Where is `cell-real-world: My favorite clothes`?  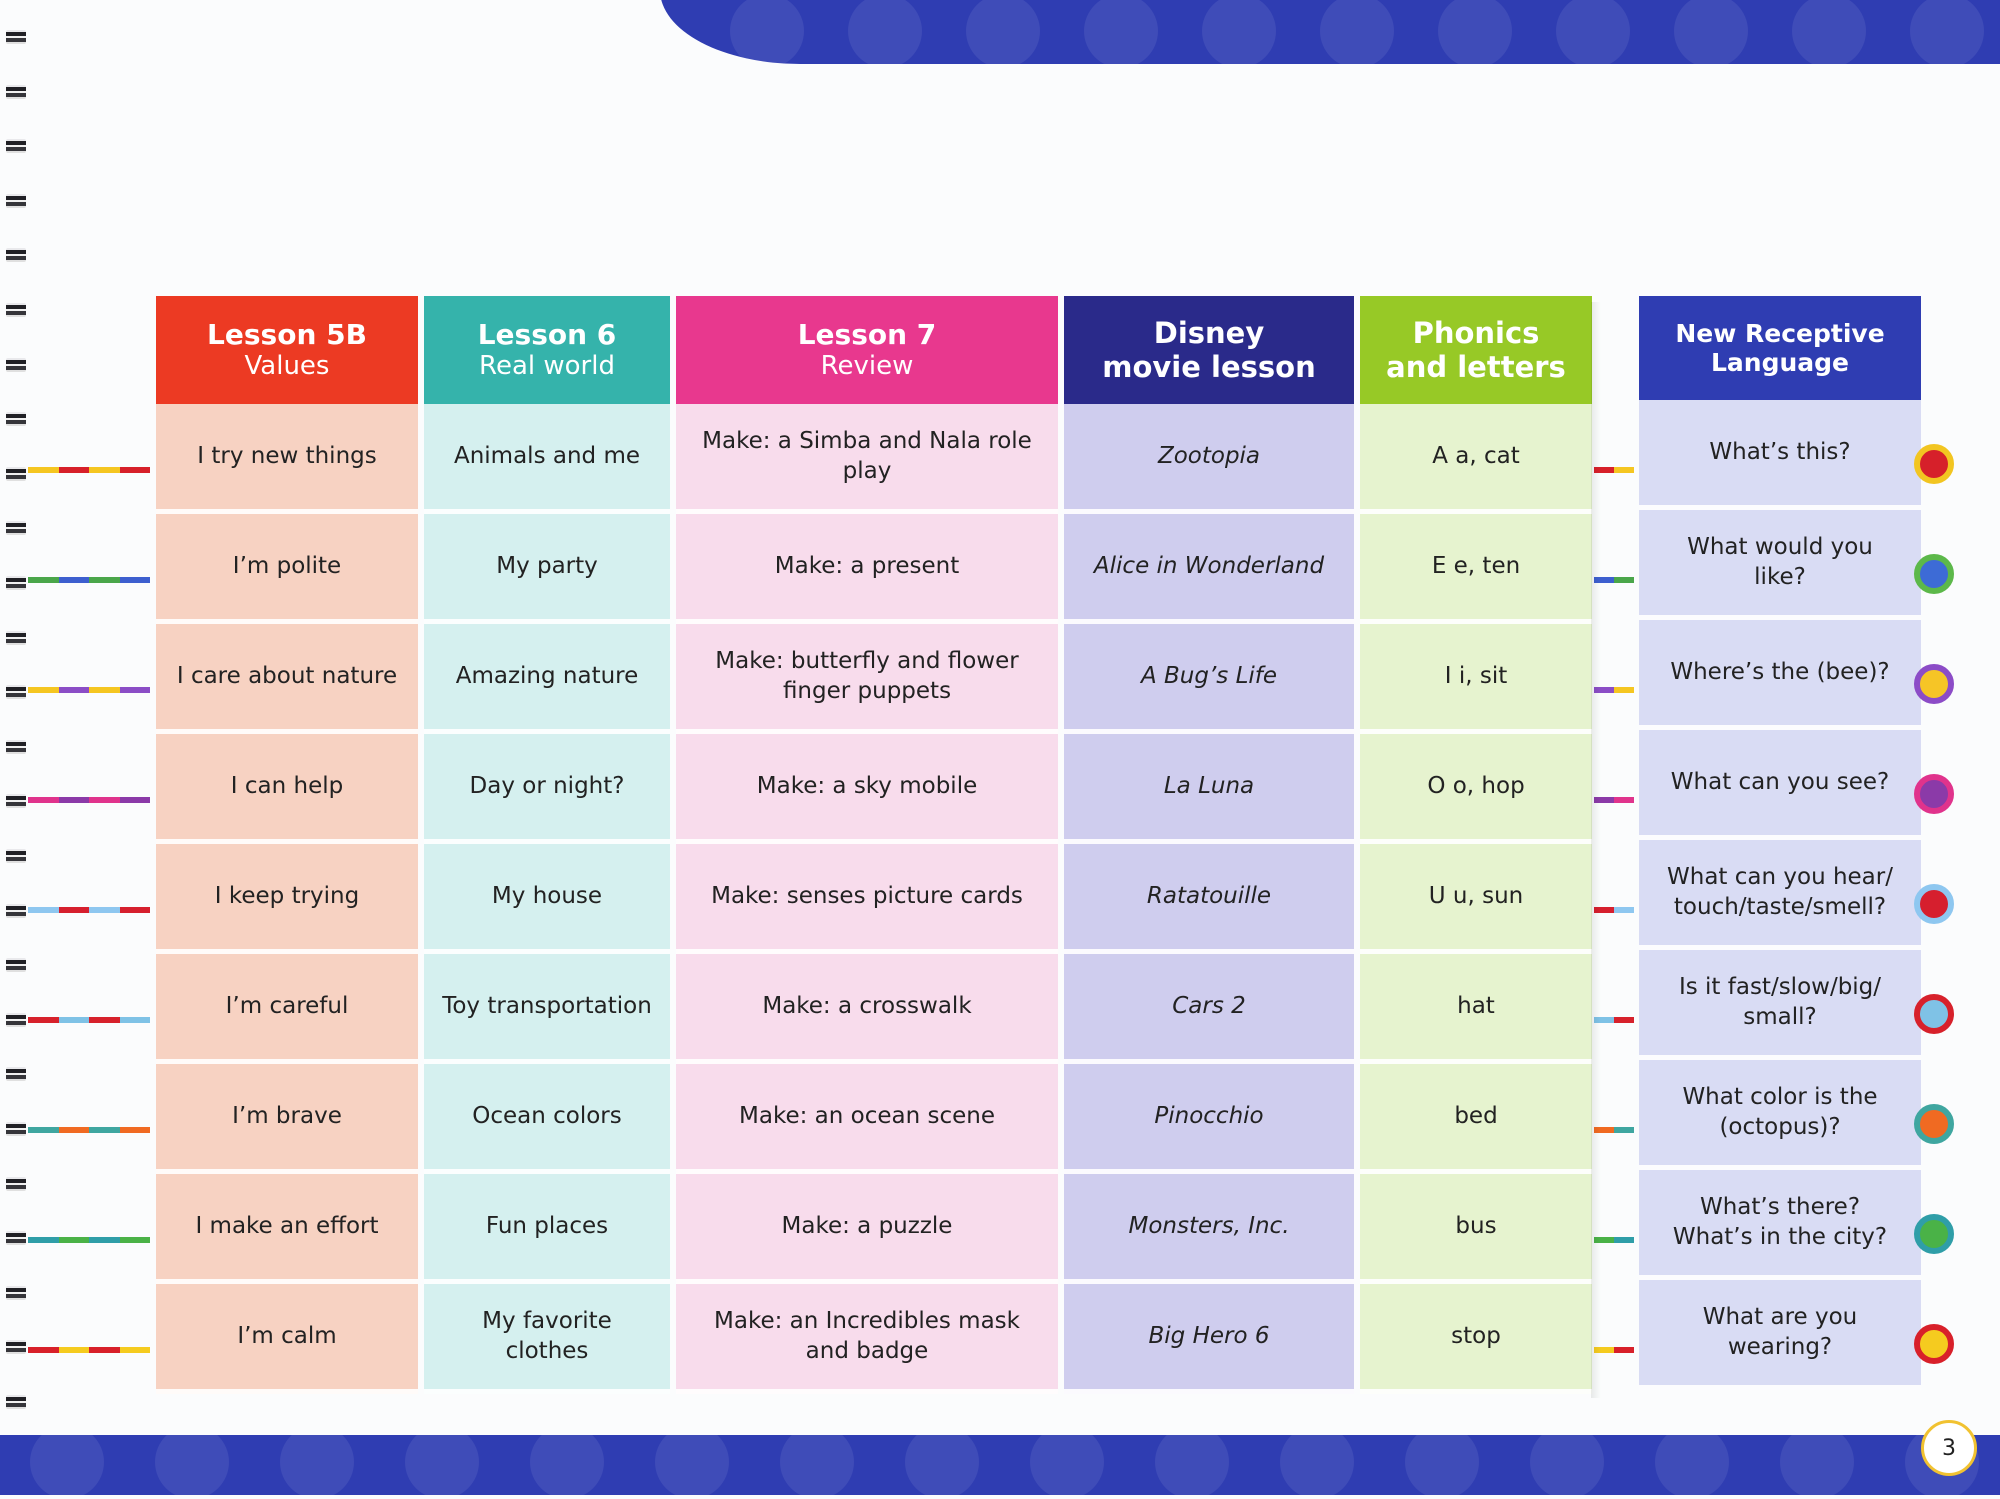
cell-real-world: My favorite clothes is located at coordinates (547, 1339).